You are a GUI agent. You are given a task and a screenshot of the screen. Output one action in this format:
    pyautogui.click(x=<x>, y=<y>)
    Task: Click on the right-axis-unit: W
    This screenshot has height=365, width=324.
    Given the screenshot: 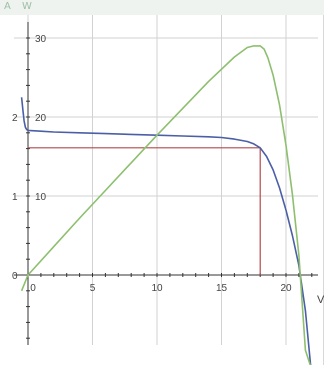 What is the action you would take?
    pyautogui.click(x=27, y=6)
    